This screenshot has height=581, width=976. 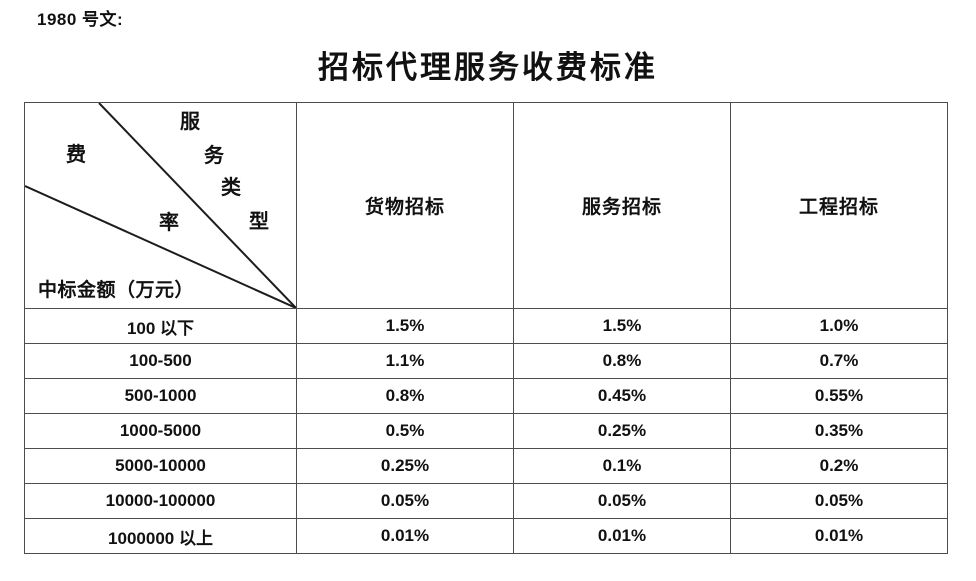 I want to click on column-header-works-bidding: 工程招标, so click(x=839, y=205).